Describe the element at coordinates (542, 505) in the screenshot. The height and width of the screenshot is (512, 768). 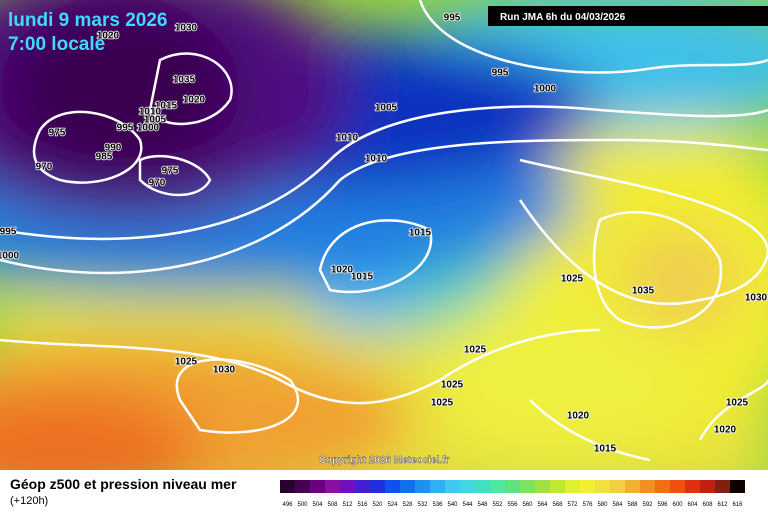
I see `scale-label: 564` at that location.